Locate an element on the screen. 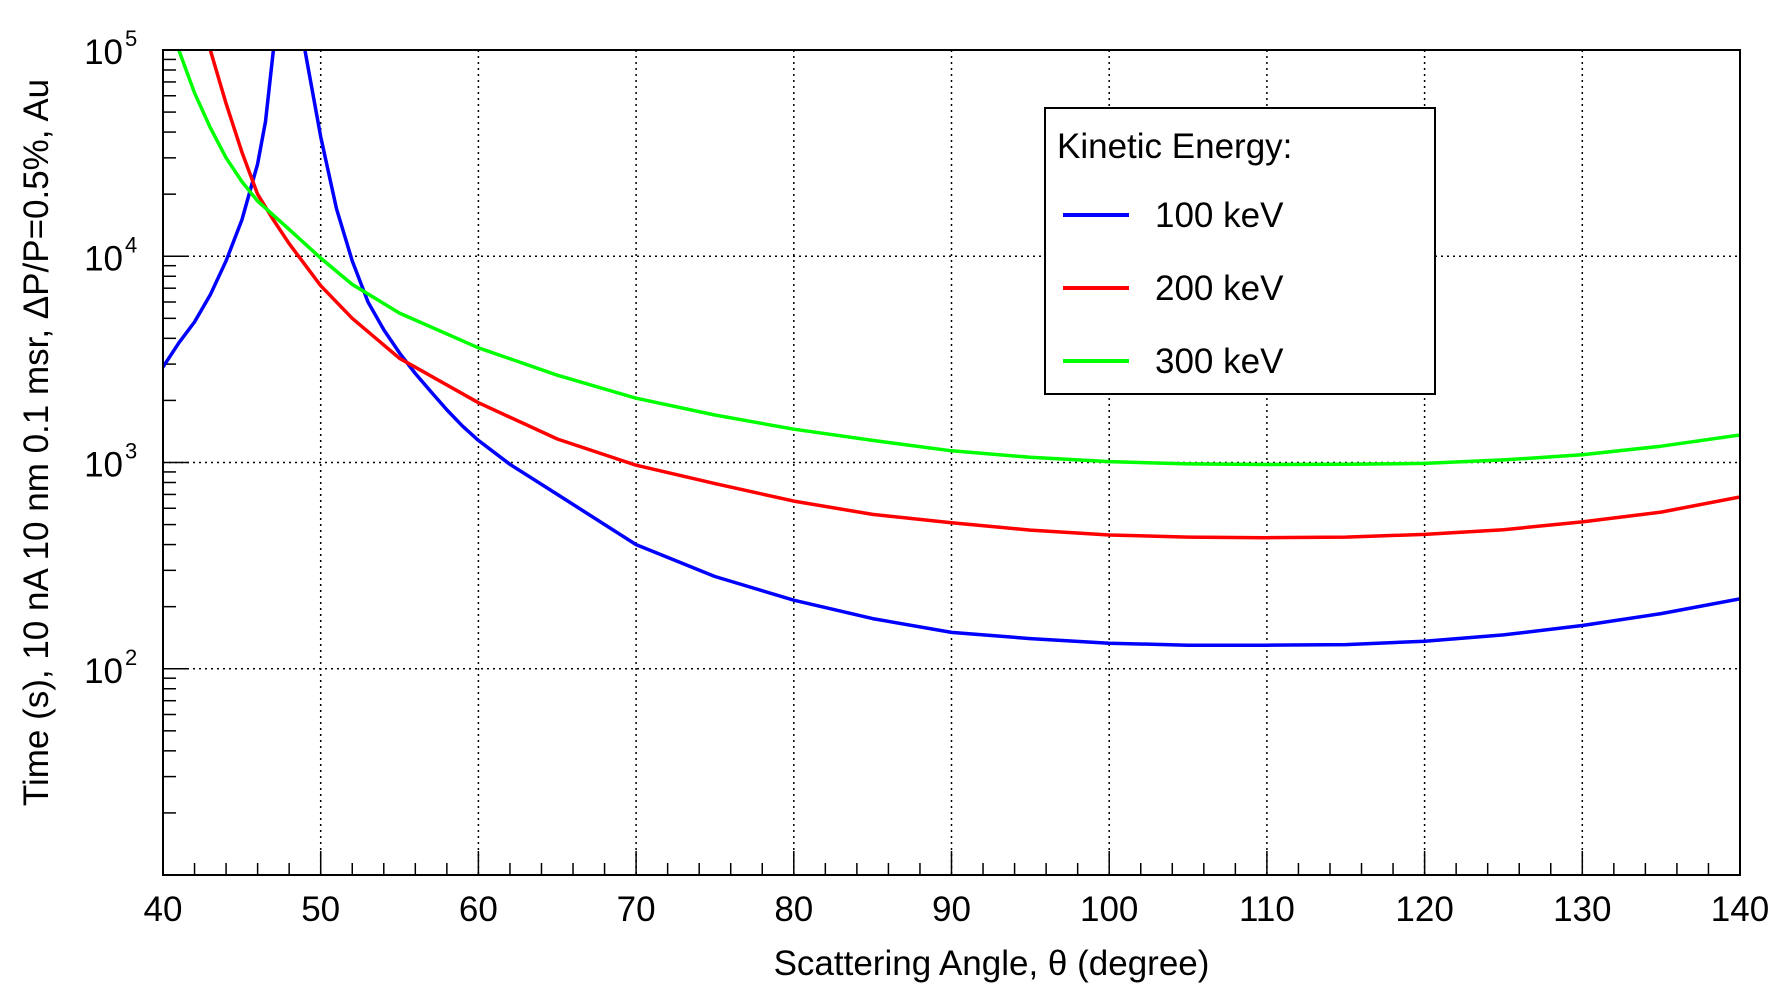 This screenshot has height=984, width=1778. y-tick-exponent: 3 is located at coordinates (131, 451).